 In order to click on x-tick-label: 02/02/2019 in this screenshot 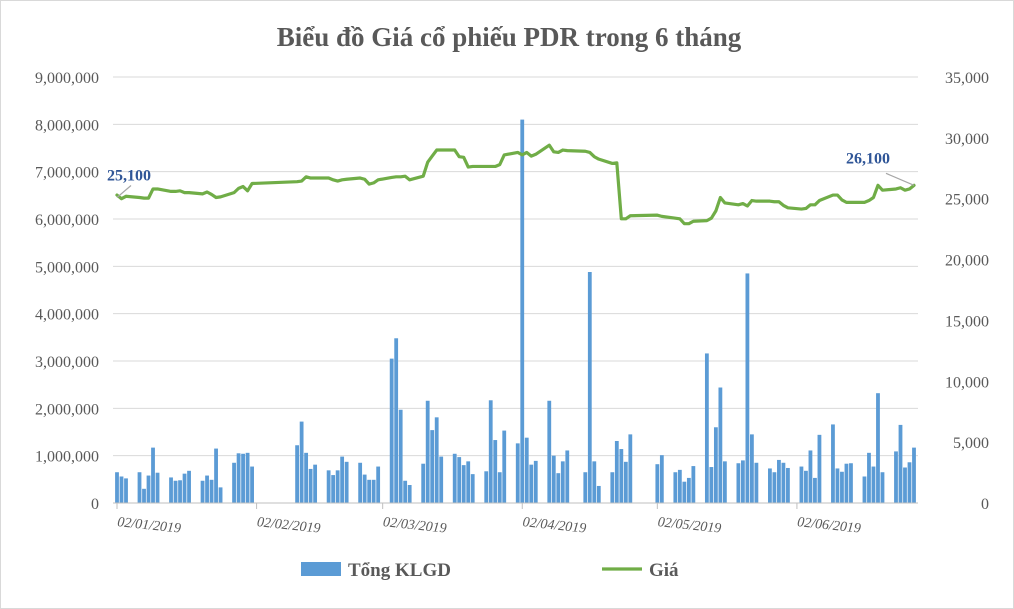, I will do `click(288, 526)`.